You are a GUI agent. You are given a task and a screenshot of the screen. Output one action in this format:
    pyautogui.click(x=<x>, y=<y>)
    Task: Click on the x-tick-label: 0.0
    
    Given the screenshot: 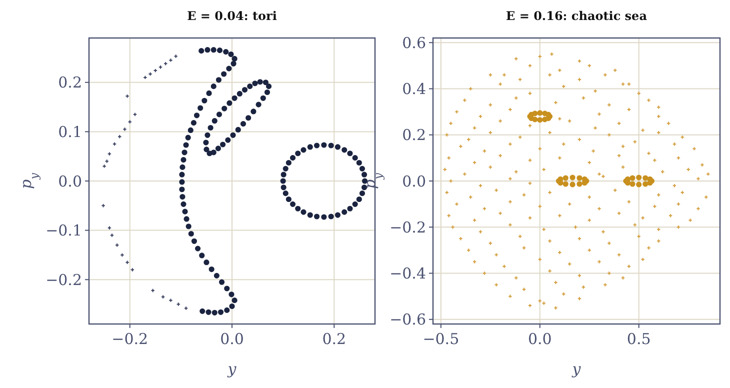 What is the action you would take?
    pyautogui.click(x=232, y=339)
    